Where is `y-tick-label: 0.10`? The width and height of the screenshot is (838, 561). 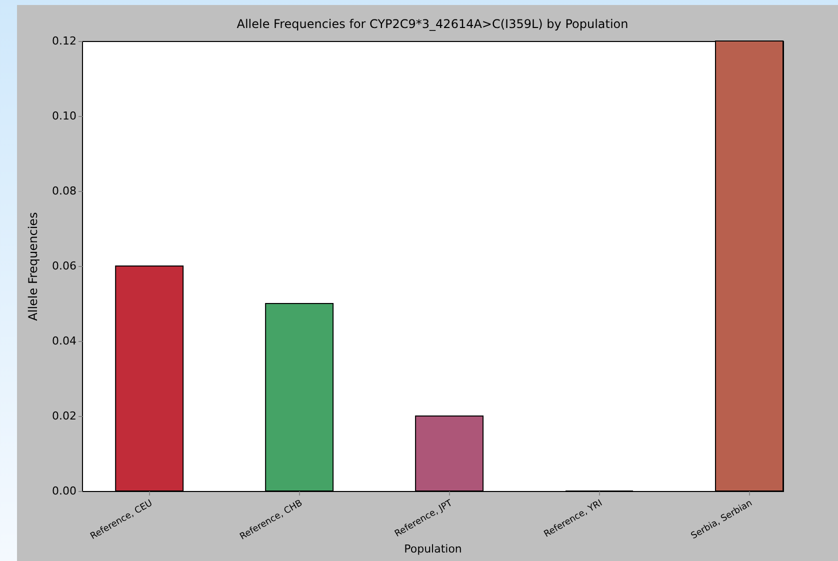
y-tick-label: 0.10 is located at coordinates (64, 116).